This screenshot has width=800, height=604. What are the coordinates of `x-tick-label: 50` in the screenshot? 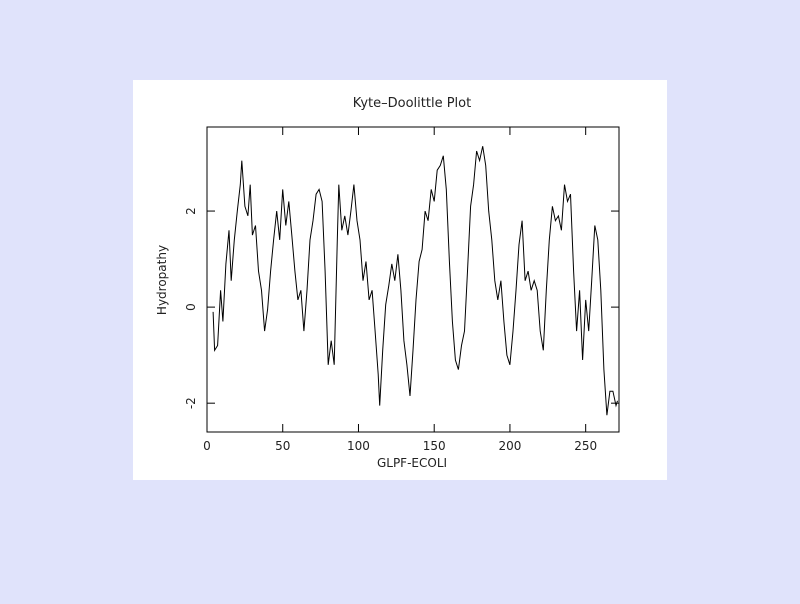 It's located at (282, 446).